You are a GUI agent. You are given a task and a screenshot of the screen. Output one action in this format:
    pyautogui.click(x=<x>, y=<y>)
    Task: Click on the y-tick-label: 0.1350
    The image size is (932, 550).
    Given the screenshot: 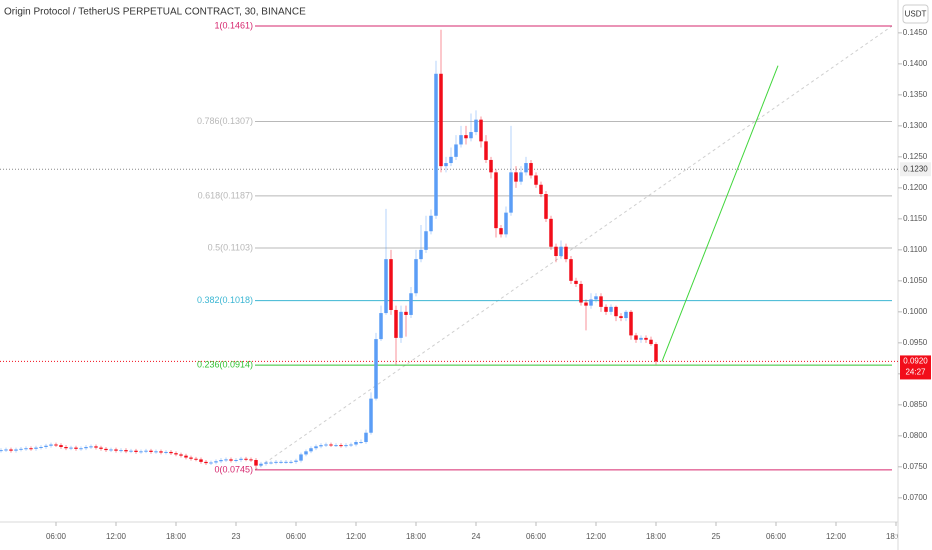 What is the action you would take?
    pyautogui.click(x=915, y=94)
    